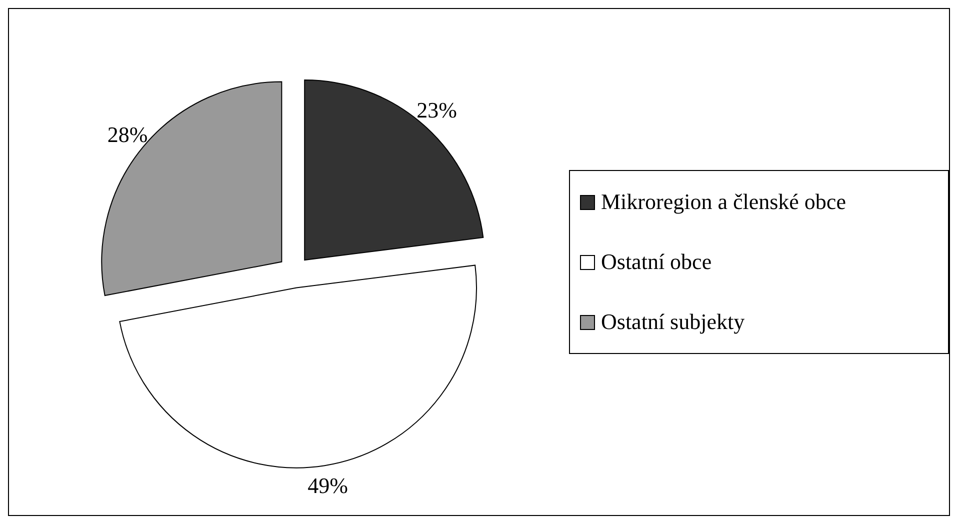 The height and width of the screenshot is (524, 958). What do you see at coordinates (656, 262) in the screenshot?
I see `legend-label: Ostatní obce` at bounding box center [656, 262].